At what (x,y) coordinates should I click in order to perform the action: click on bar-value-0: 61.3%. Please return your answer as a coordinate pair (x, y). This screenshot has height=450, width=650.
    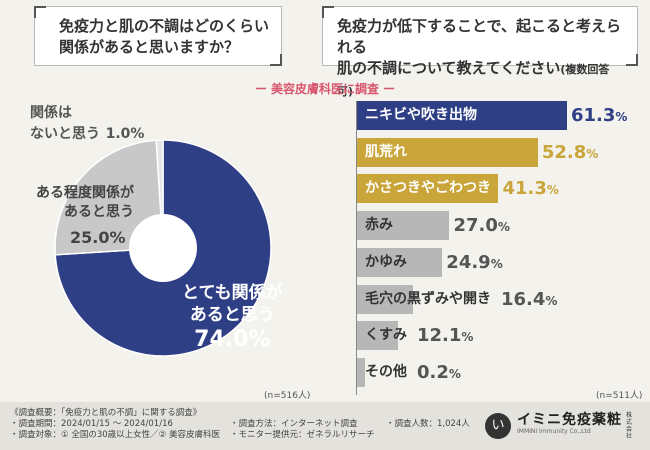
    Looking at the image, I should click on (599, 115).